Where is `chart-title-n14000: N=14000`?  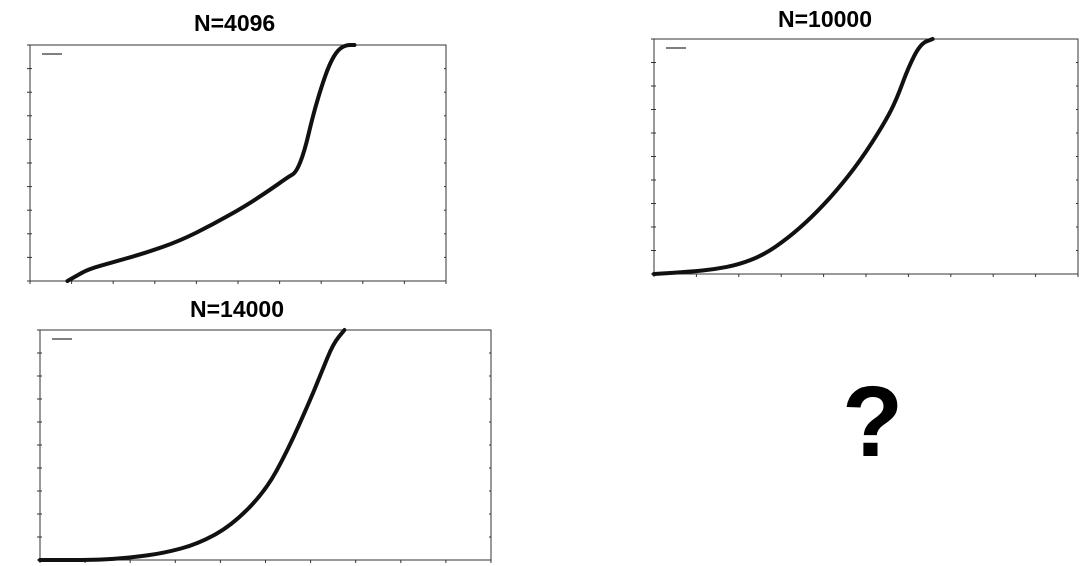
chart-title-n14000: N=14000 is located at coordinates (237, 309).